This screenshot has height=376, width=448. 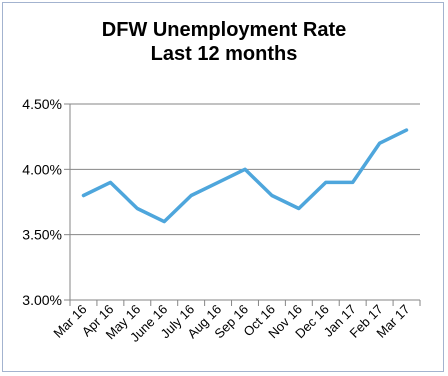 What do you see at coordinates (42, 104) in the screenshot?
I see `y-tick-label: 4.50%` at bounding box center [42, 104].